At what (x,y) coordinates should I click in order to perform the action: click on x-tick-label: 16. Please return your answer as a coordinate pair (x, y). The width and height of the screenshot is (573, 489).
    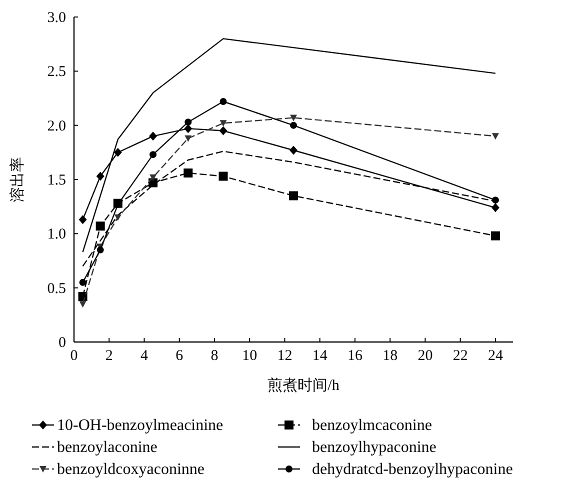
    Looking at the image, I should click on (355, 356).